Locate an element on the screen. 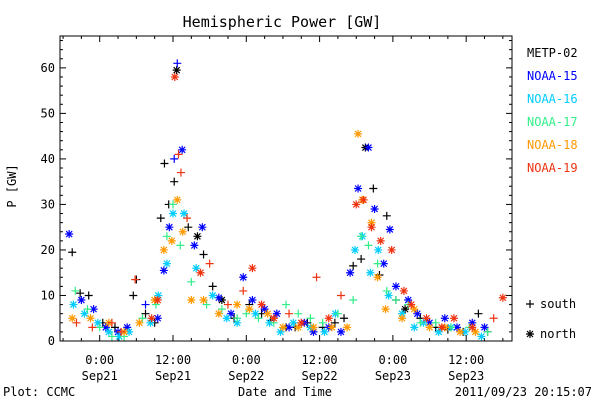 This screenshot has height=400, width=600. legend-marker-star is located at coordinates (530, 334).